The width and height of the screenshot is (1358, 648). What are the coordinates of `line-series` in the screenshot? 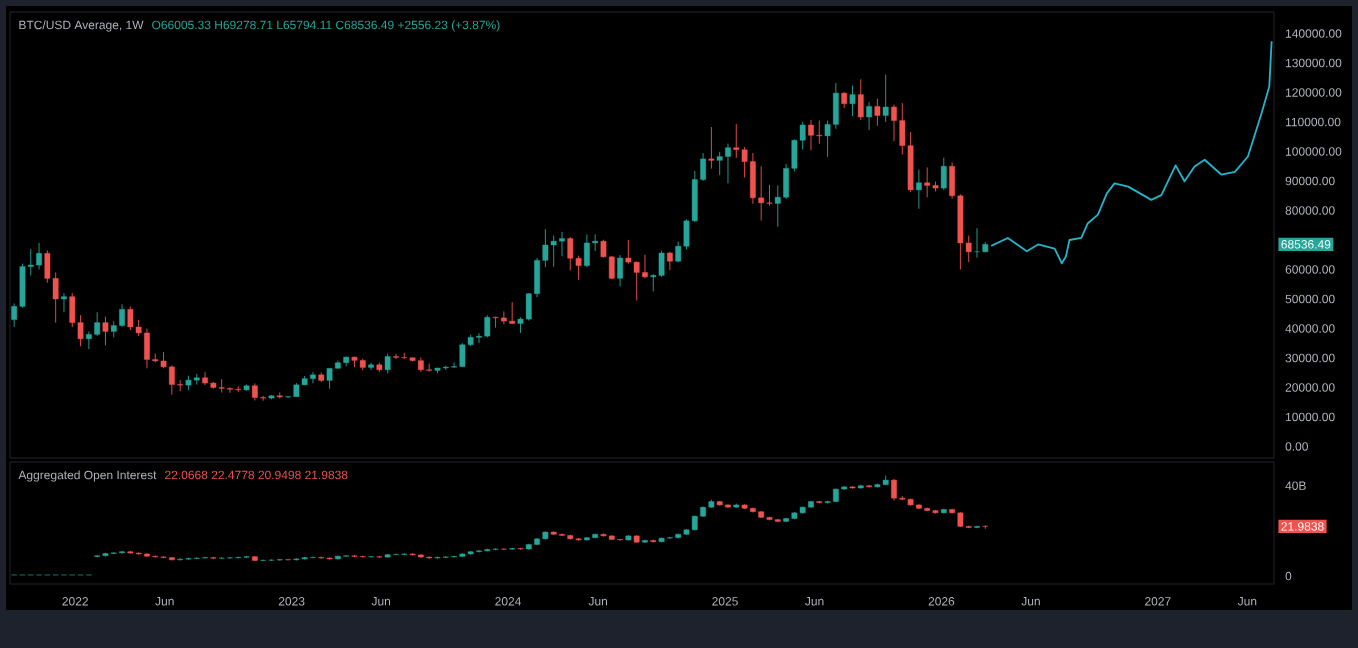 It's located at (1131, 152).